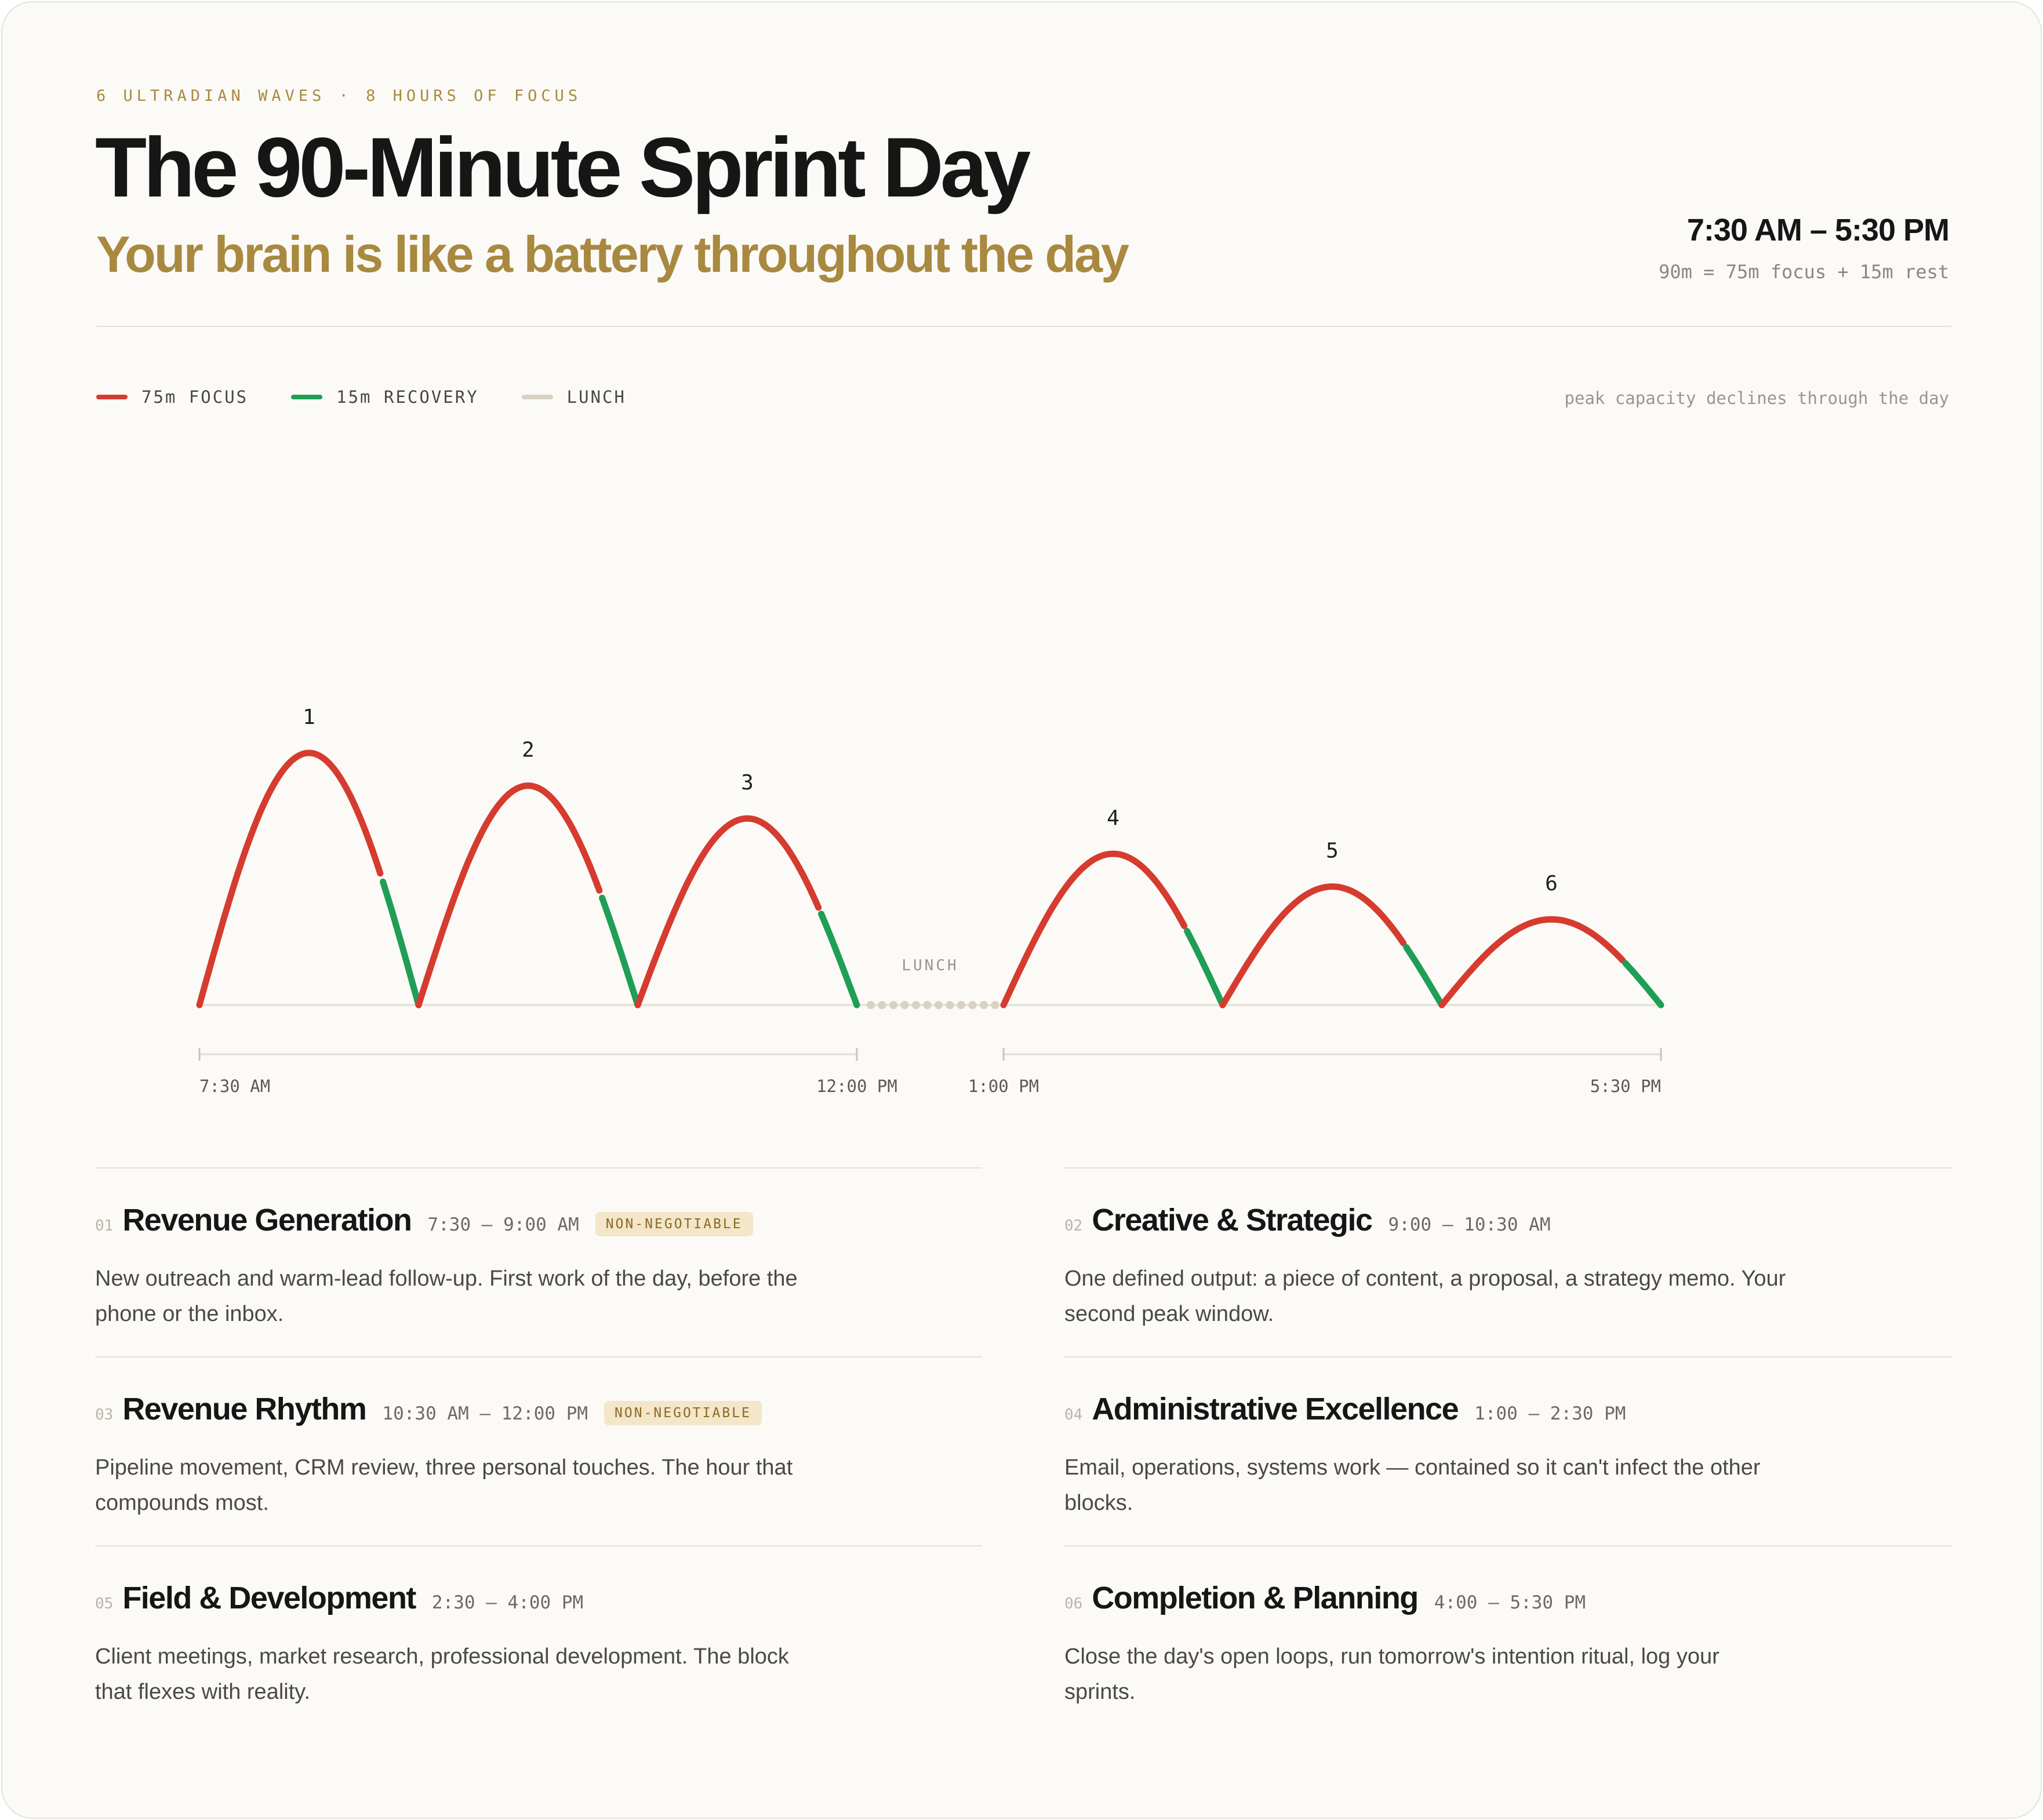 Image resolution: width=2043 pixels, height=1820 pixels. Describe the element at coordinates (290, 879) in the screenshot. I see `wave-1-focus-arc` at that location.